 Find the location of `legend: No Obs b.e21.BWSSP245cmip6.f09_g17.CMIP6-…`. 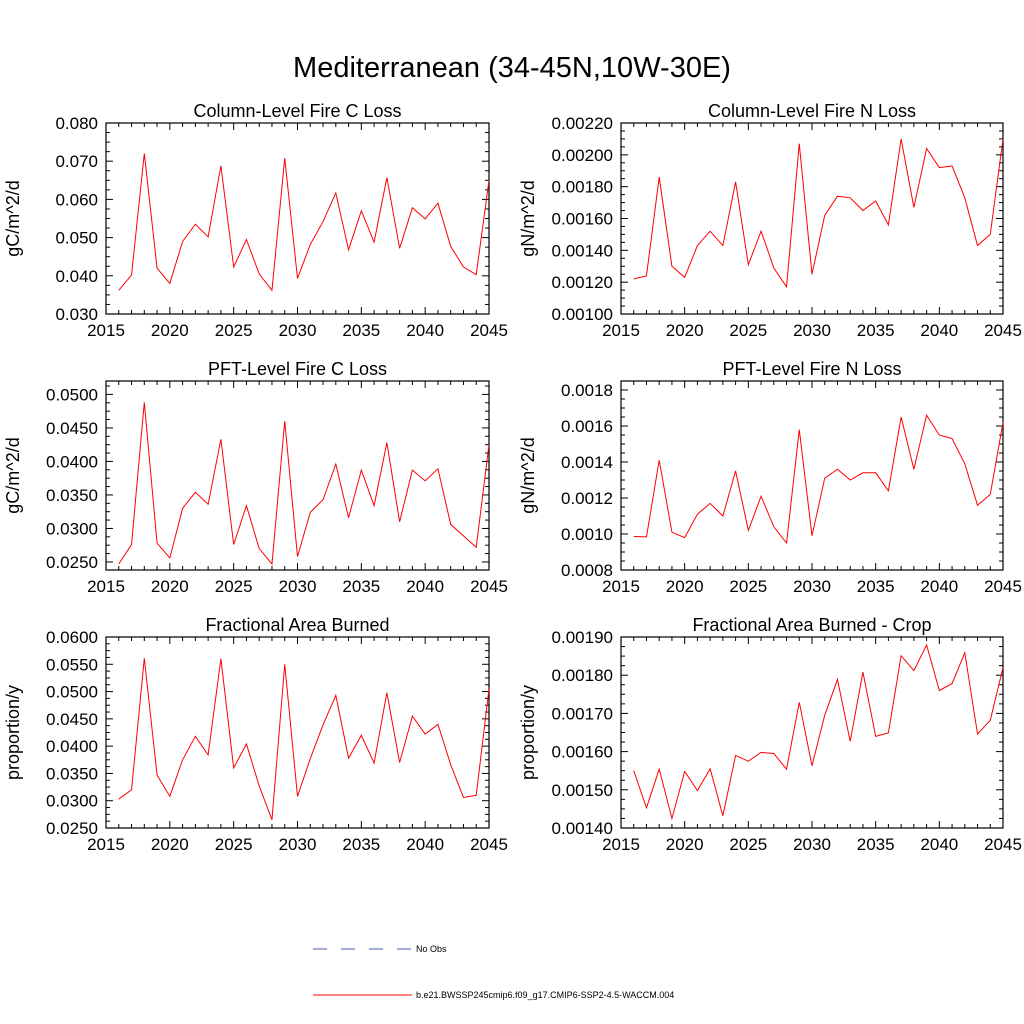

legend: No Obs b.e21.BWSSP245cmip6.f09_g17.CMIP6-… is located at coordinates (493, 972).